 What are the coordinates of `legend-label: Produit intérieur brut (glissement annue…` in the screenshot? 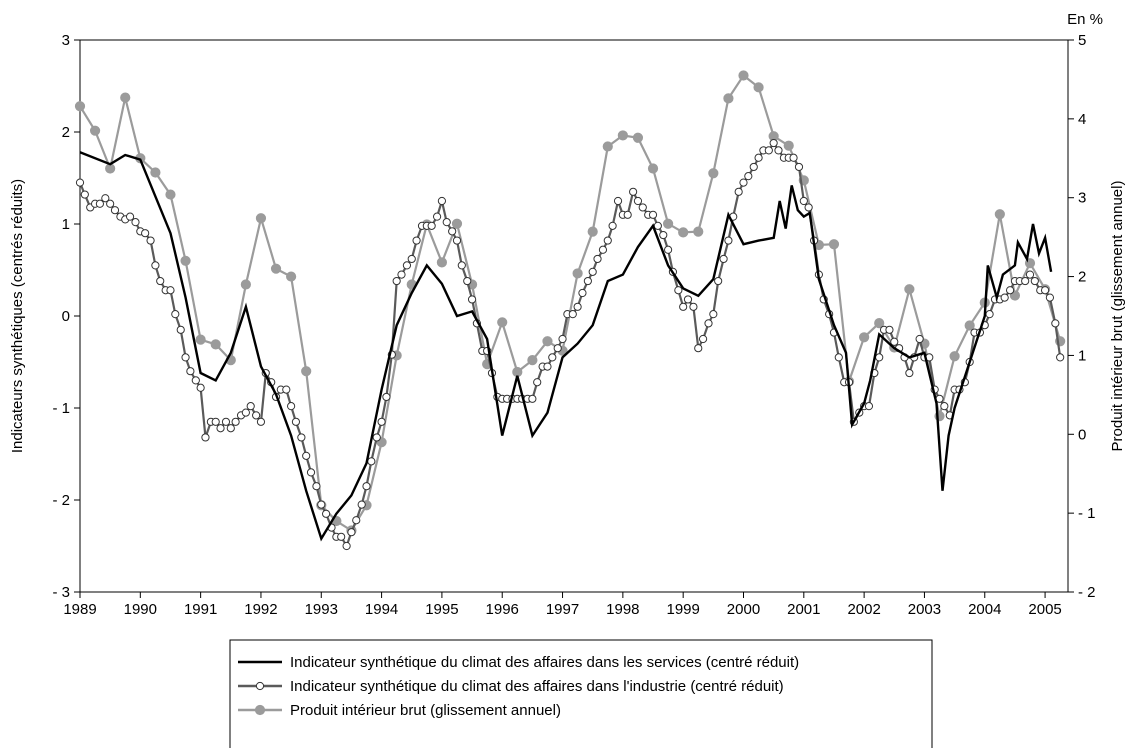 It's located at (425, 710).